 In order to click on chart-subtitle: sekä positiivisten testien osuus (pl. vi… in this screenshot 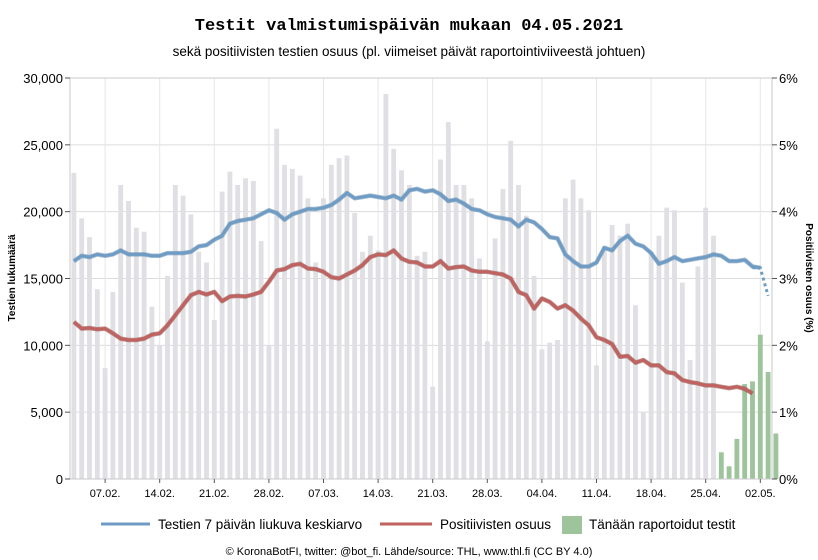, I will do `click(409, 51)`.